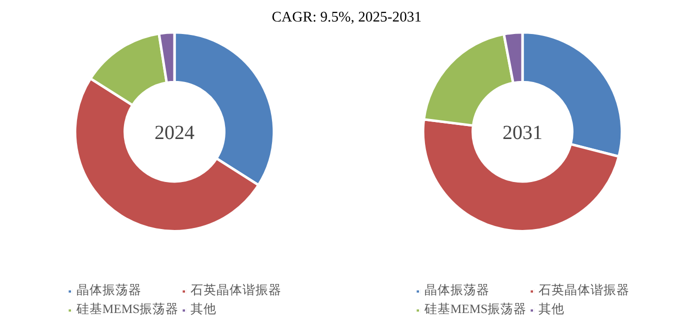 Image resolution: width=697 pixels, height=322 pixels. Describe the element at coordinates (174, 133) in the screenshot. I see `text: 2024` at that location.